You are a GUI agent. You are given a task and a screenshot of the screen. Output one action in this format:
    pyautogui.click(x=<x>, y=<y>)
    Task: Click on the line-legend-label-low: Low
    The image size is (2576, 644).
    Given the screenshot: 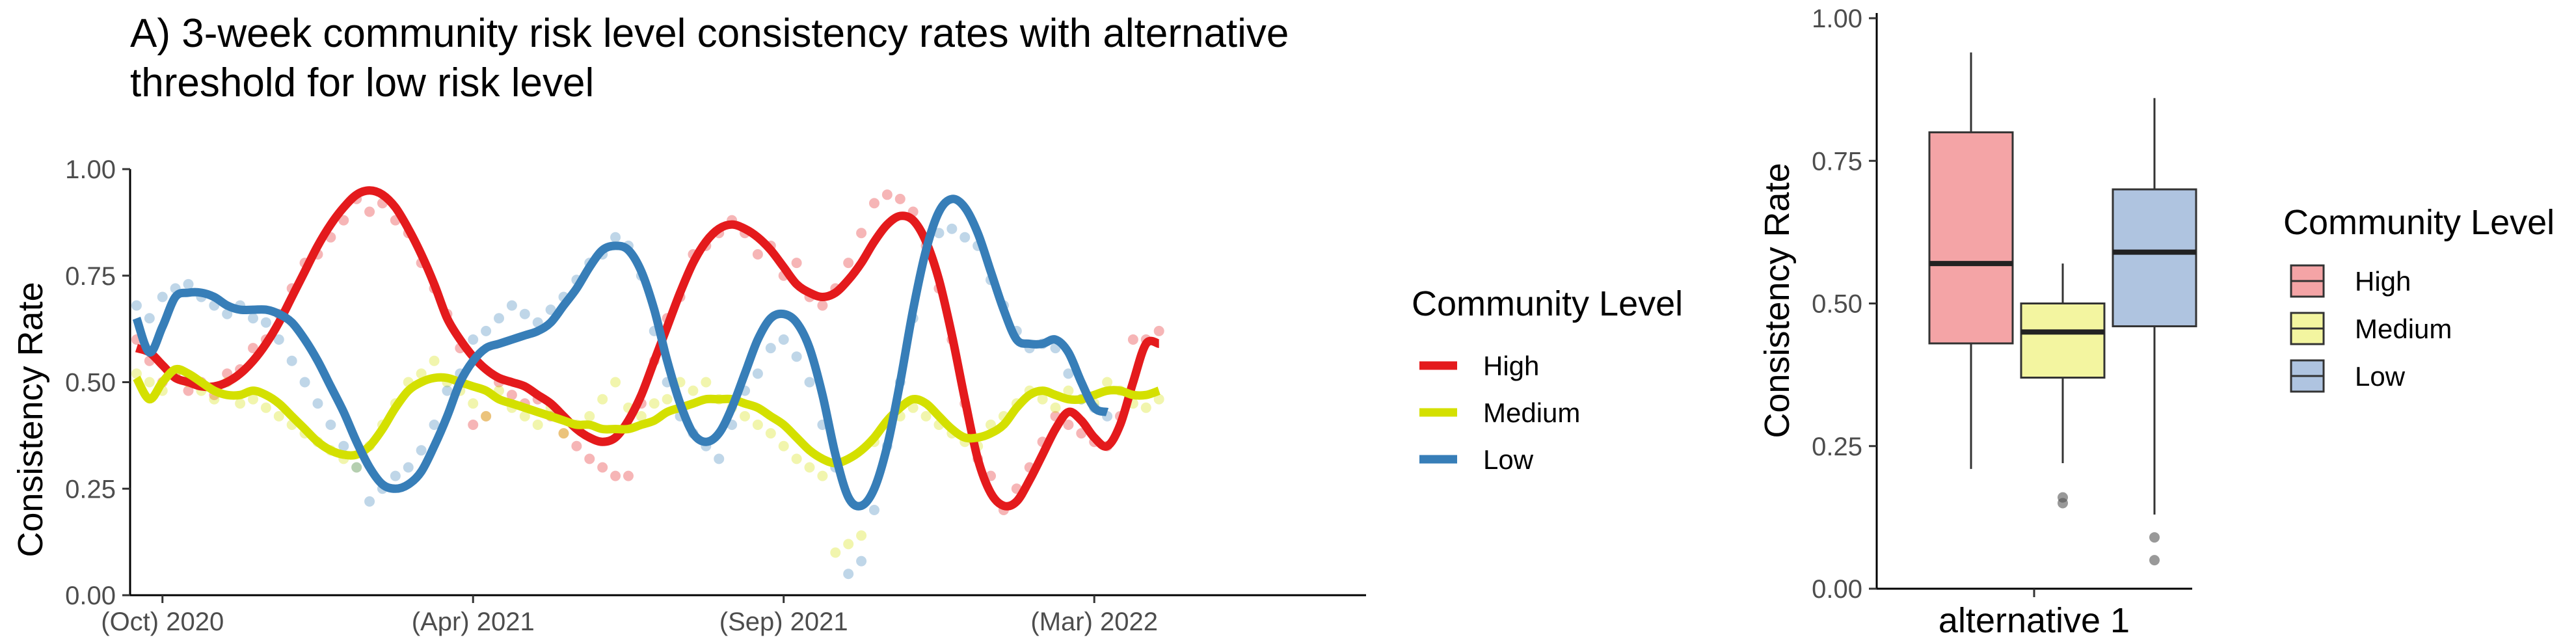 What is the action you would take?
    pyautogui.click(x=1508, y=459)
    